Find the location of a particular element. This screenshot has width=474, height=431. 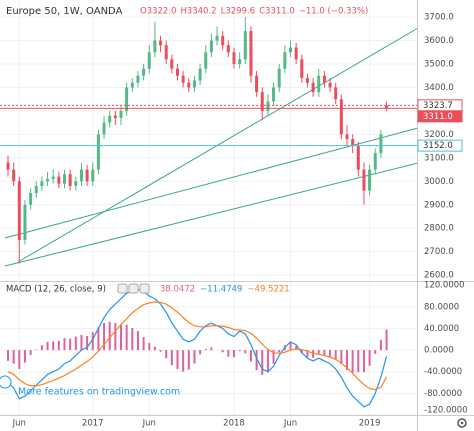

gear is located at coordinates (462, 423).